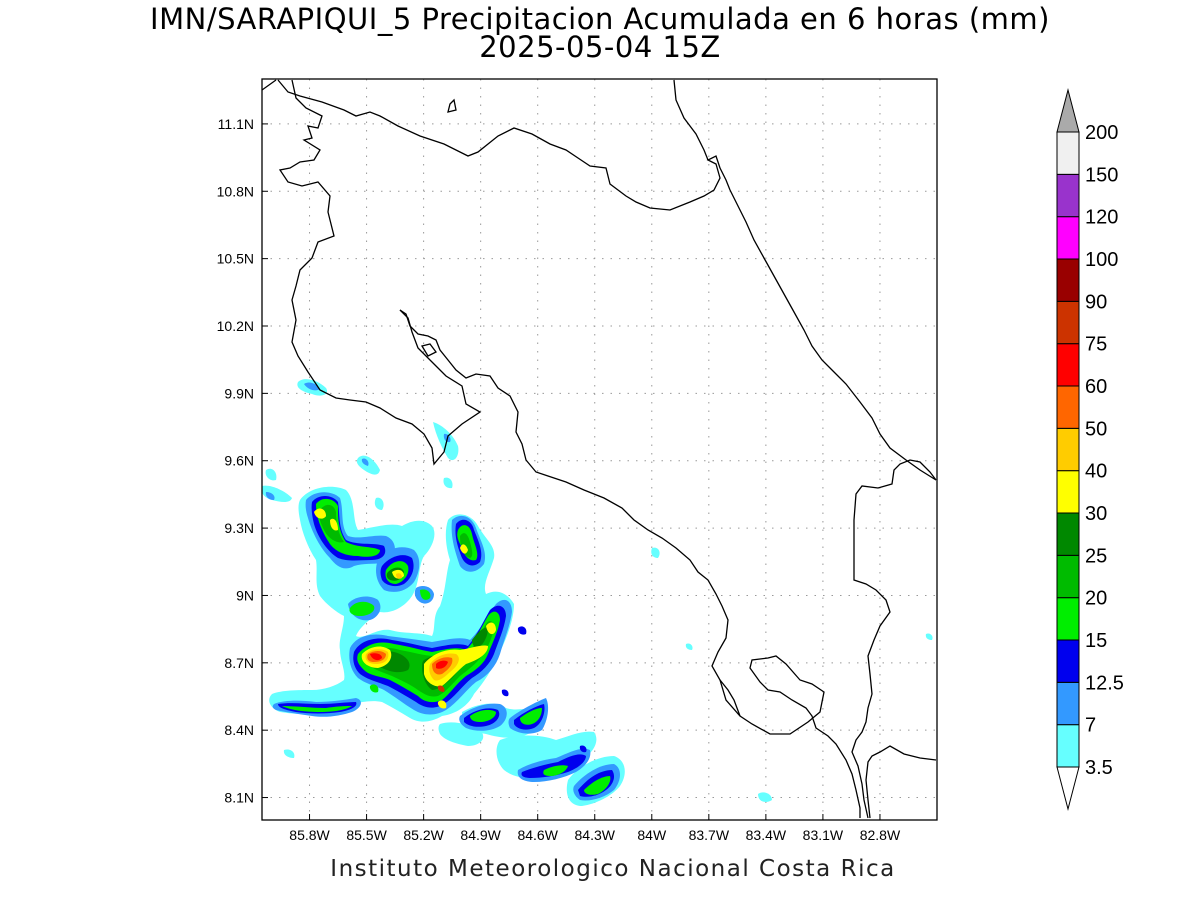 The width and height of the screenshot is (1200, 900). Describe the element at coordinates (595, 835) in the screenshot. I see `lon-tick-label: 84.3W` at that location.